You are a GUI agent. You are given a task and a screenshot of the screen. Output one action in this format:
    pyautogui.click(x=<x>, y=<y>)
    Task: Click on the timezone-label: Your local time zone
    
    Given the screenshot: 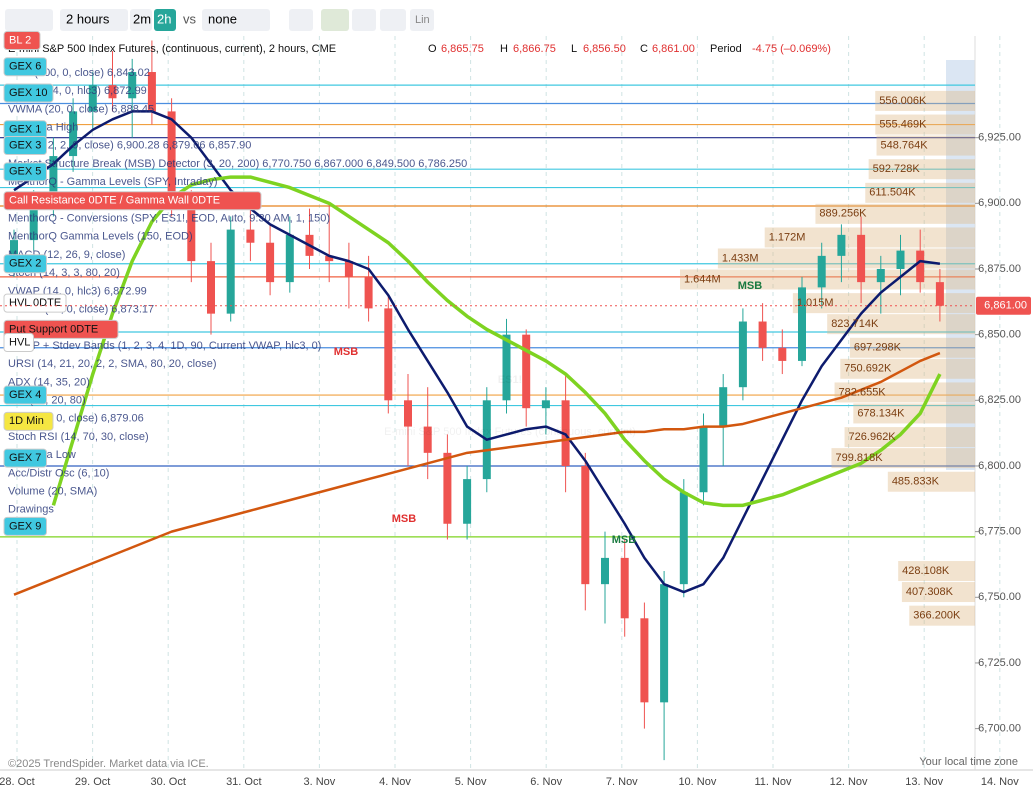 What is the action you would take?
    pyautogui.click(x=968, y=762)
    